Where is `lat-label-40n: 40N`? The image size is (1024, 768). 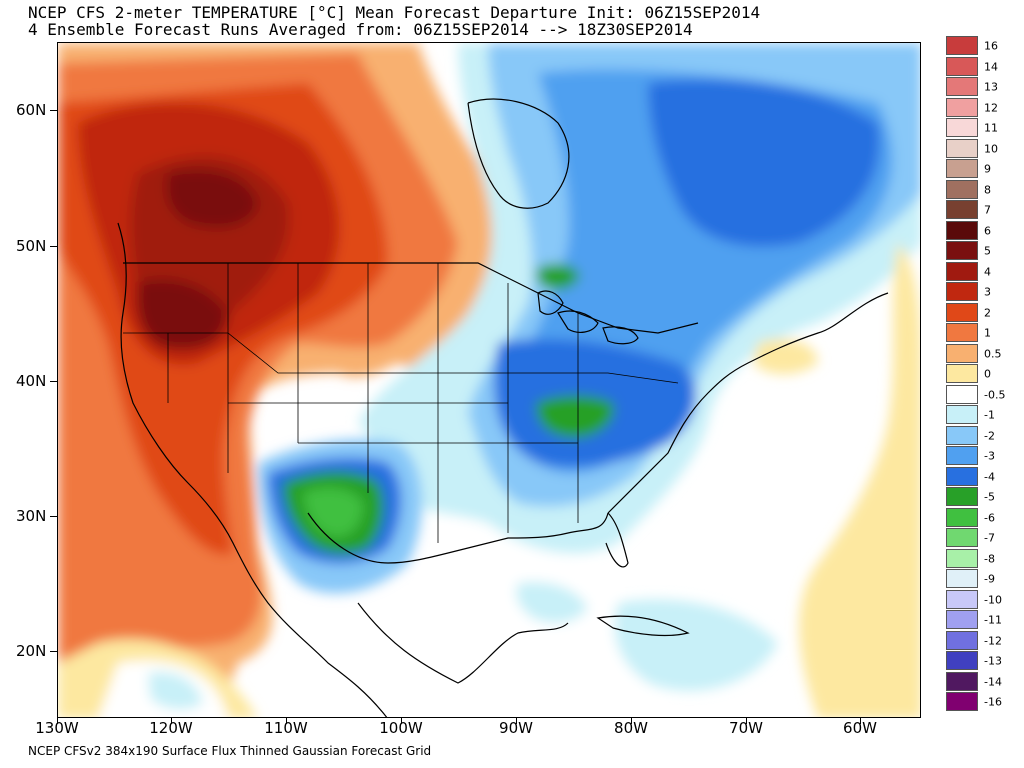 lat-label-40n: 40N is located at coordinates (31, 381).